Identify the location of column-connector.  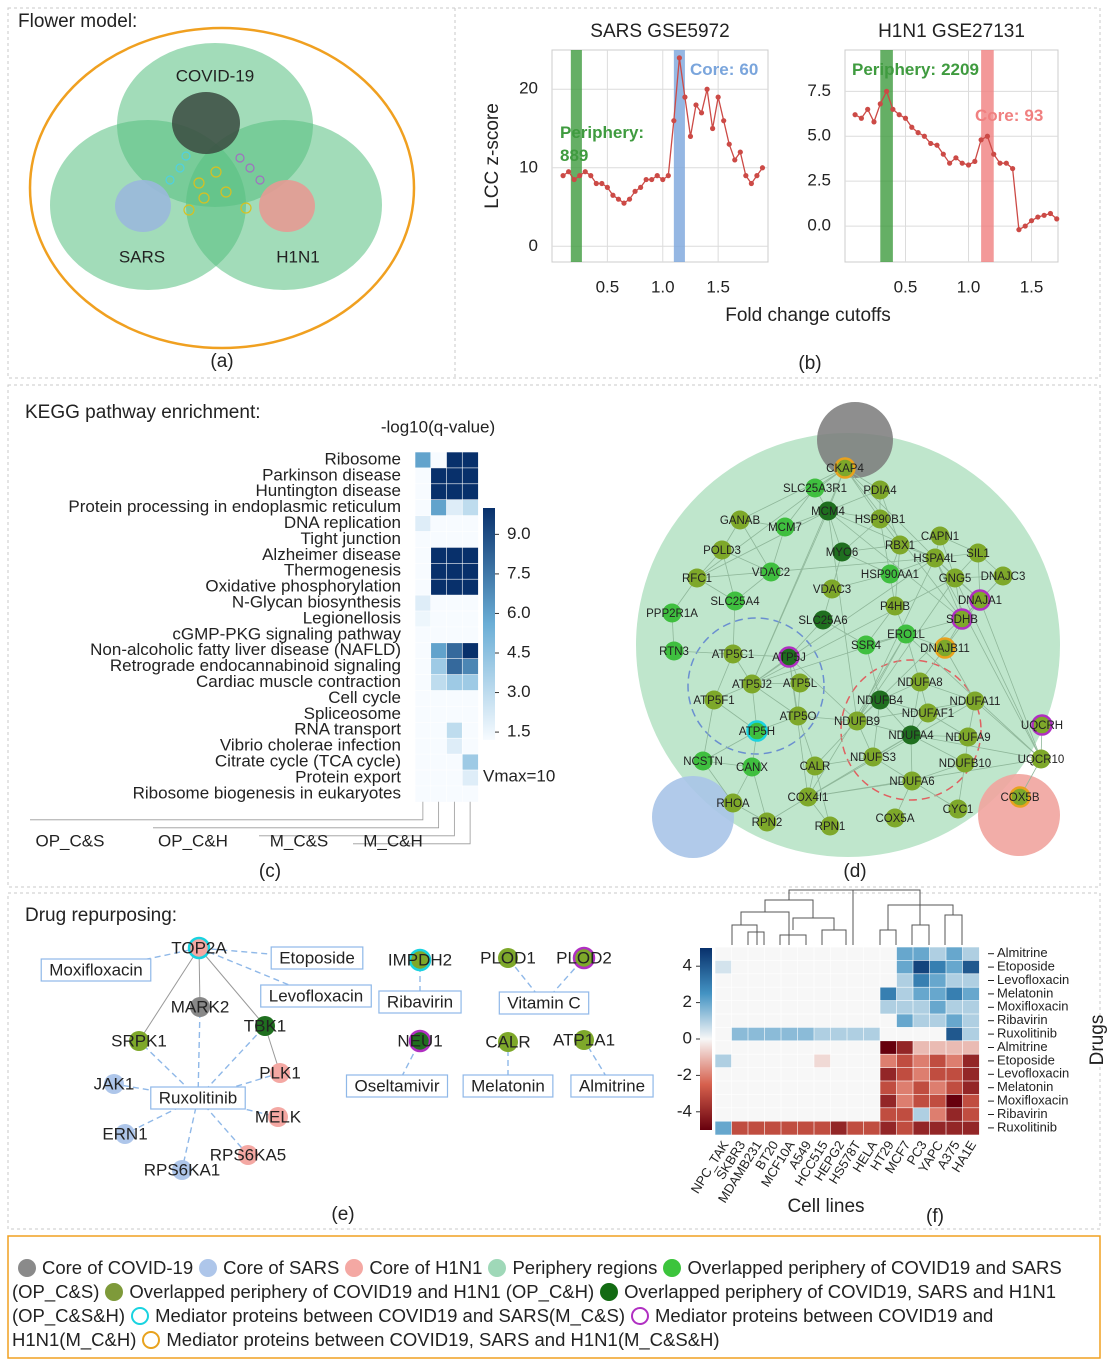
(357, 819).